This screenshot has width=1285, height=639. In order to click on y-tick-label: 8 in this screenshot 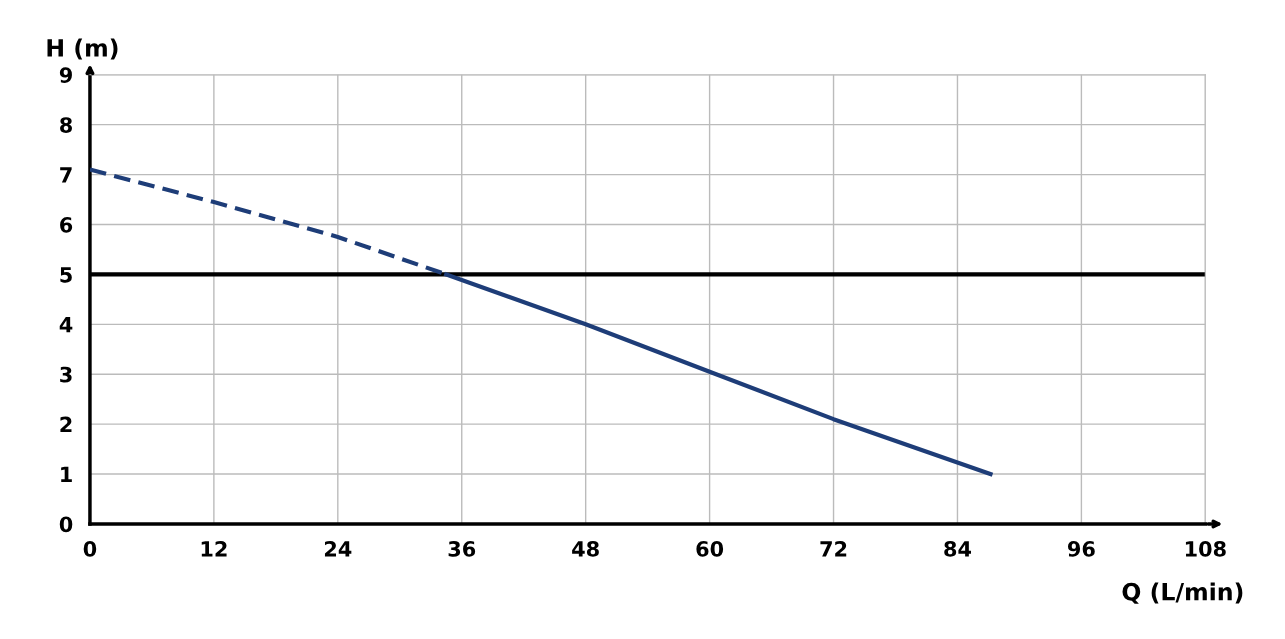, I will do `click(66, 125)`.